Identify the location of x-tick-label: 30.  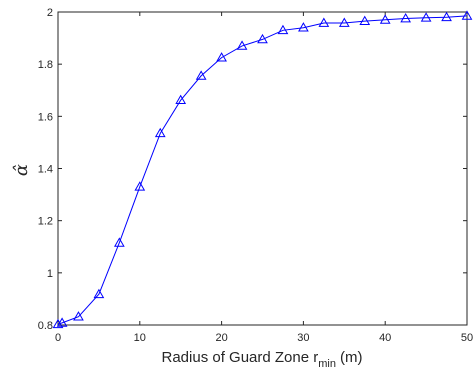
(303, 338).